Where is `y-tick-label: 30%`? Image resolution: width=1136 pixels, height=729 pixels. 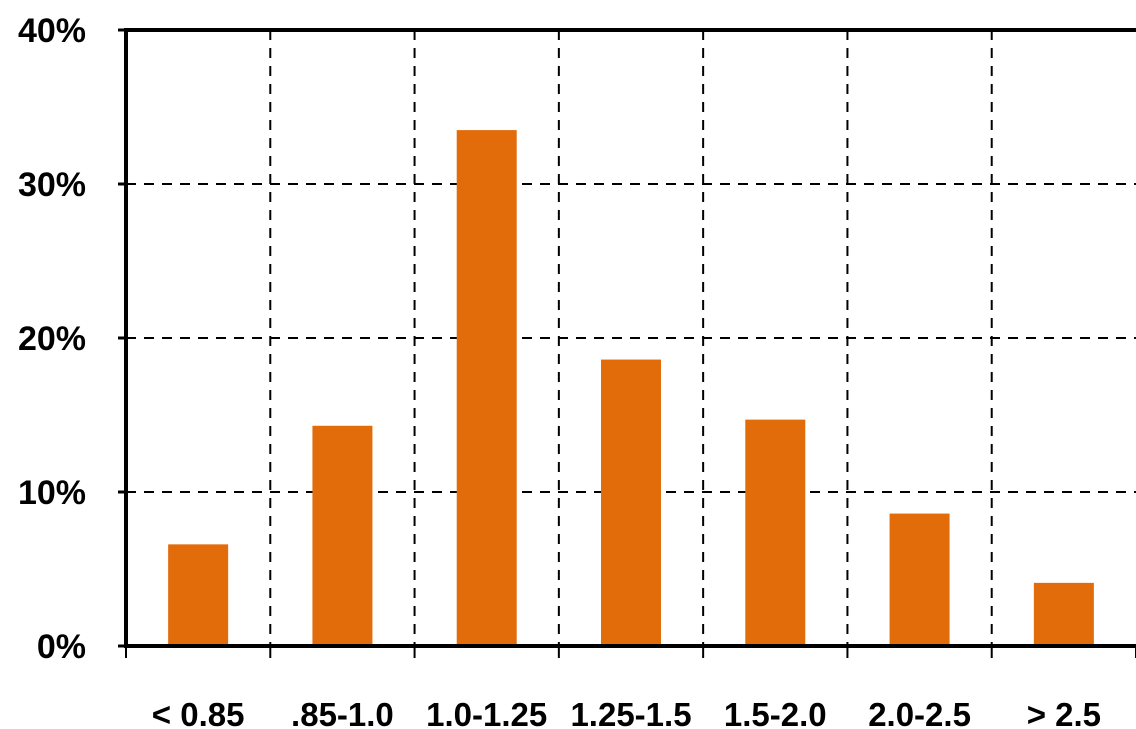
y-tick-label: 30% is located at coordinates (52, 185).